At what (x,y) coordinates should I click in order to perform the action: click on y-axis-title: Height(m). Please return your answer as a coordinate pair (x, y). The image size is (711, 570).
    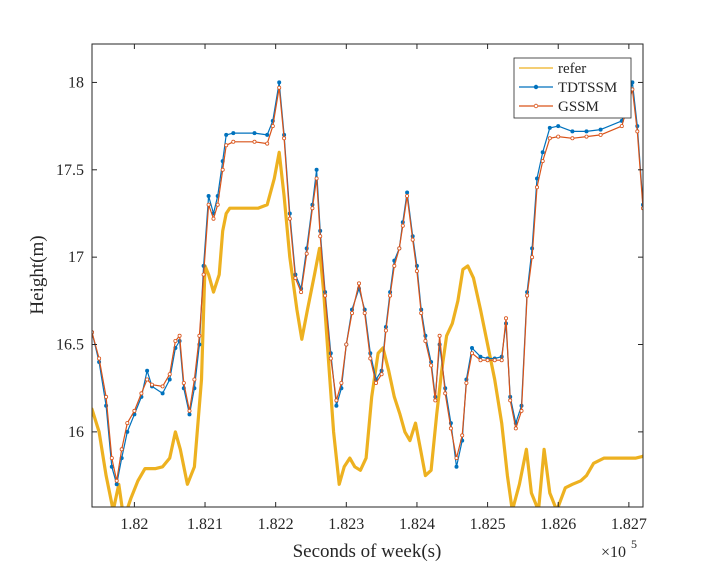
    Looking at the image, I should click on (37, 274).